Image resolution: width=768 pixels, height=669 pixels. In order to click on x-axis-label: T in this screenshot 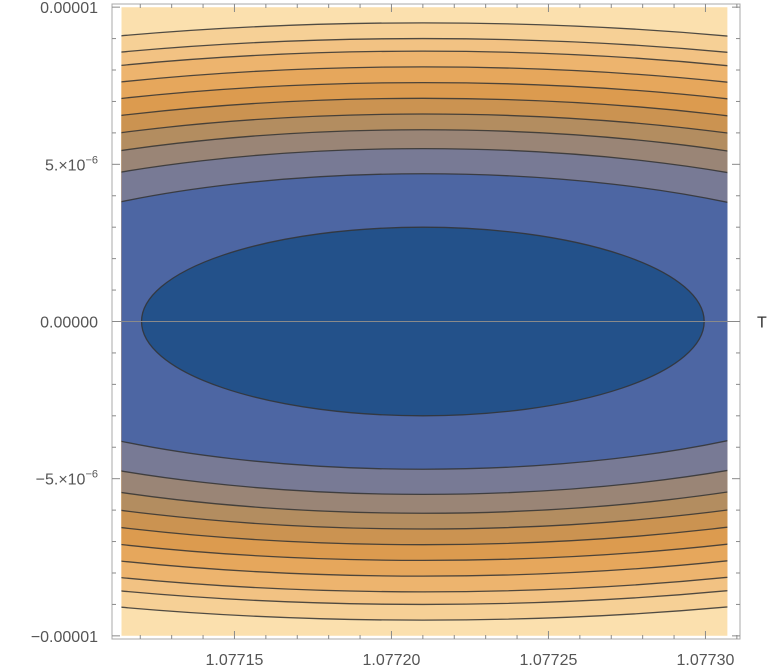, I will do `click(762, 323)`.